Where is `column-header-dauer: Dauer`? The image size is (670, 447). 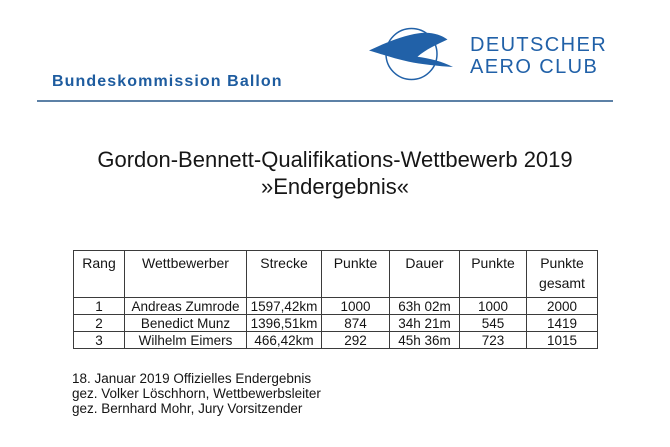 column-header-dauer: Dauer is located at coordinates (424, 274).